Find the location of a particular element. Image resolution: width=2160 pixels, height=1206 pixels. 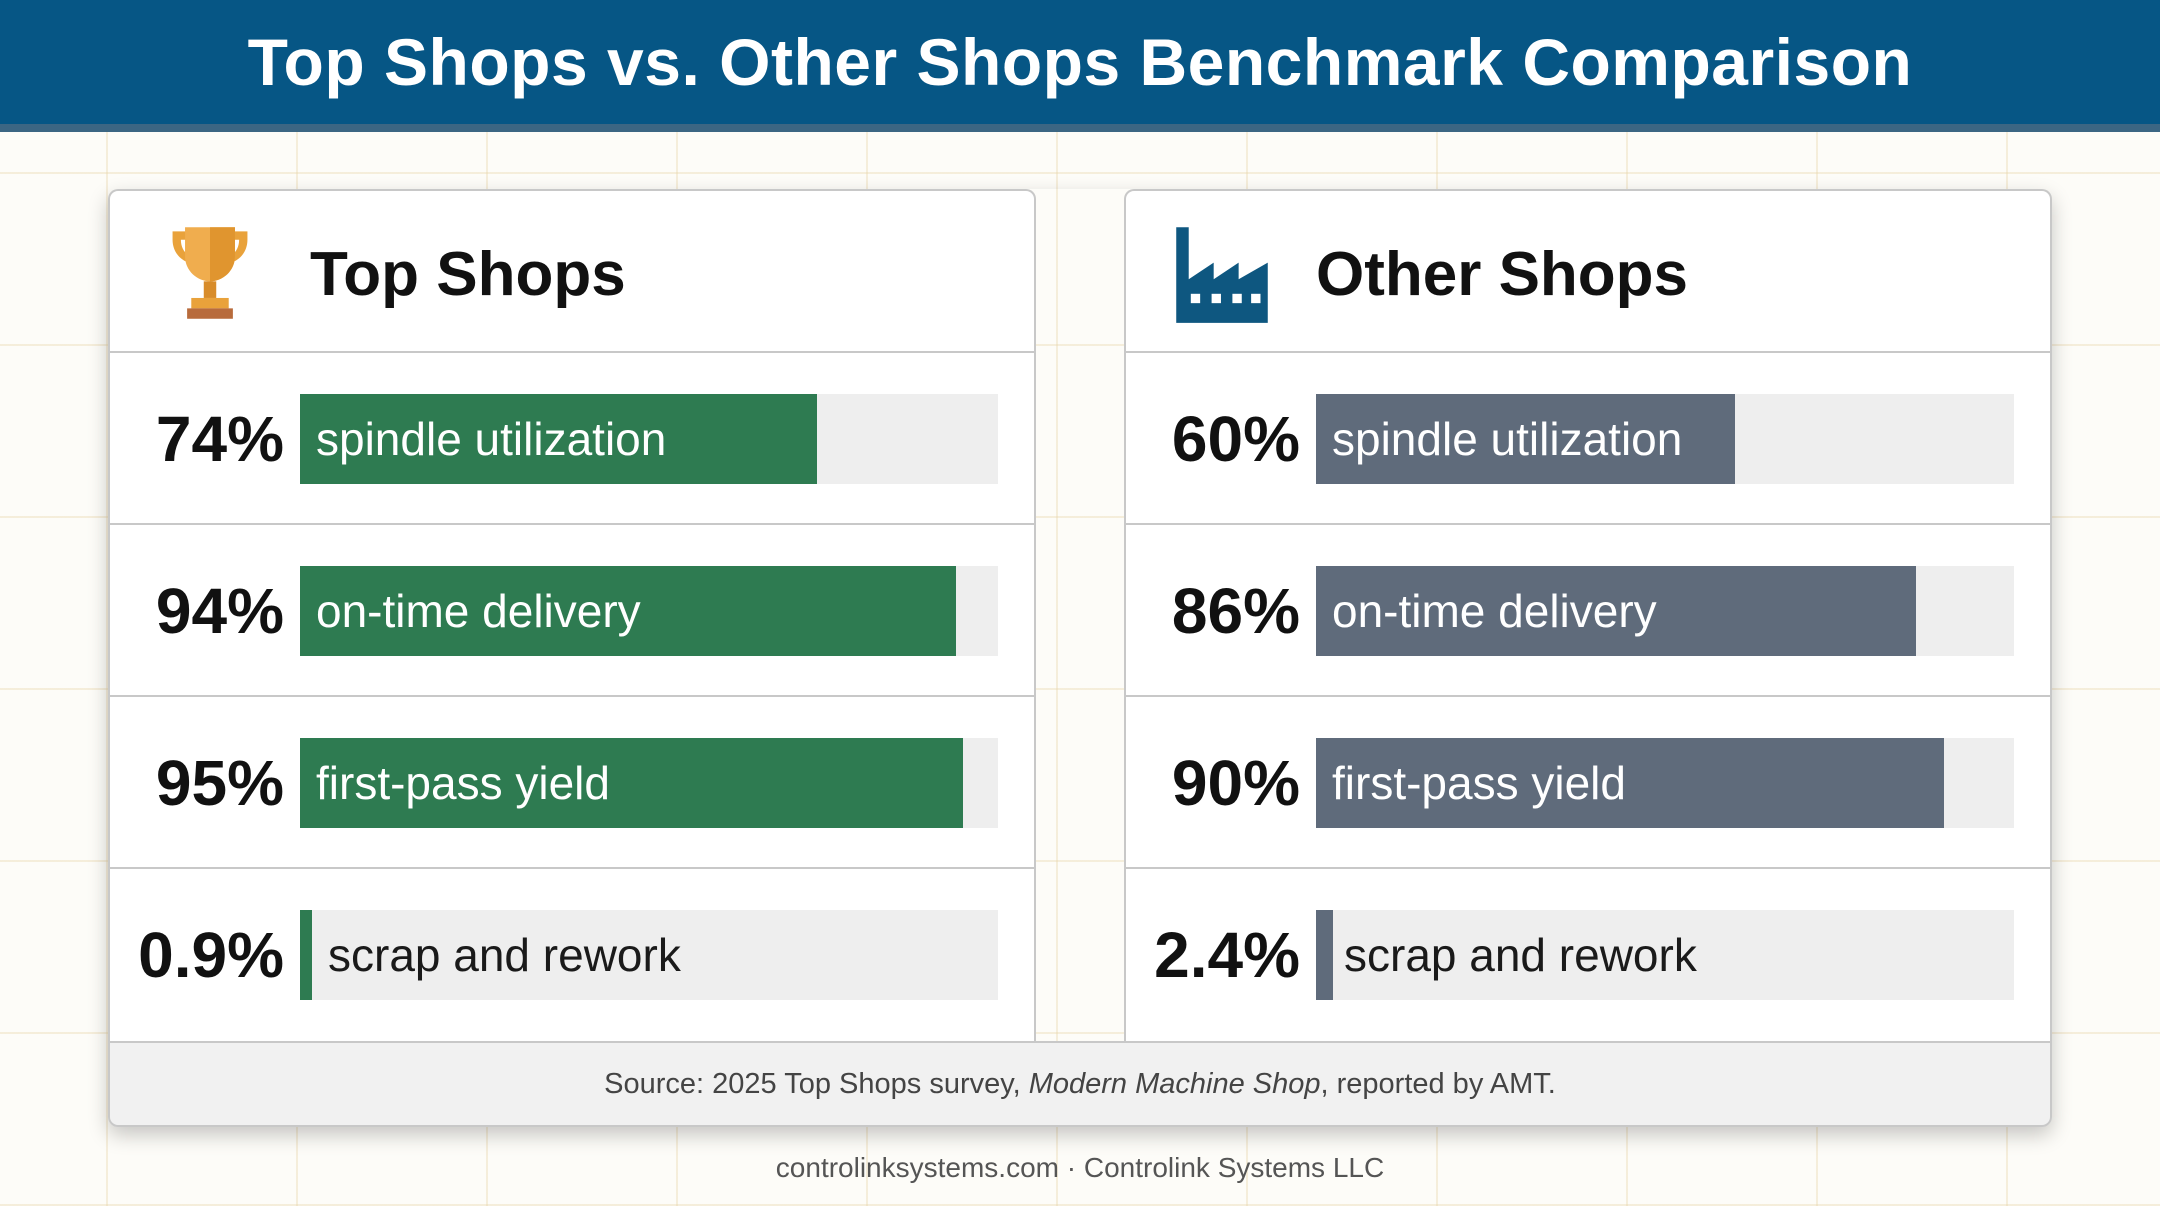

top-shops-row: 94% on-time delivery is located at coordinates (572, 611).